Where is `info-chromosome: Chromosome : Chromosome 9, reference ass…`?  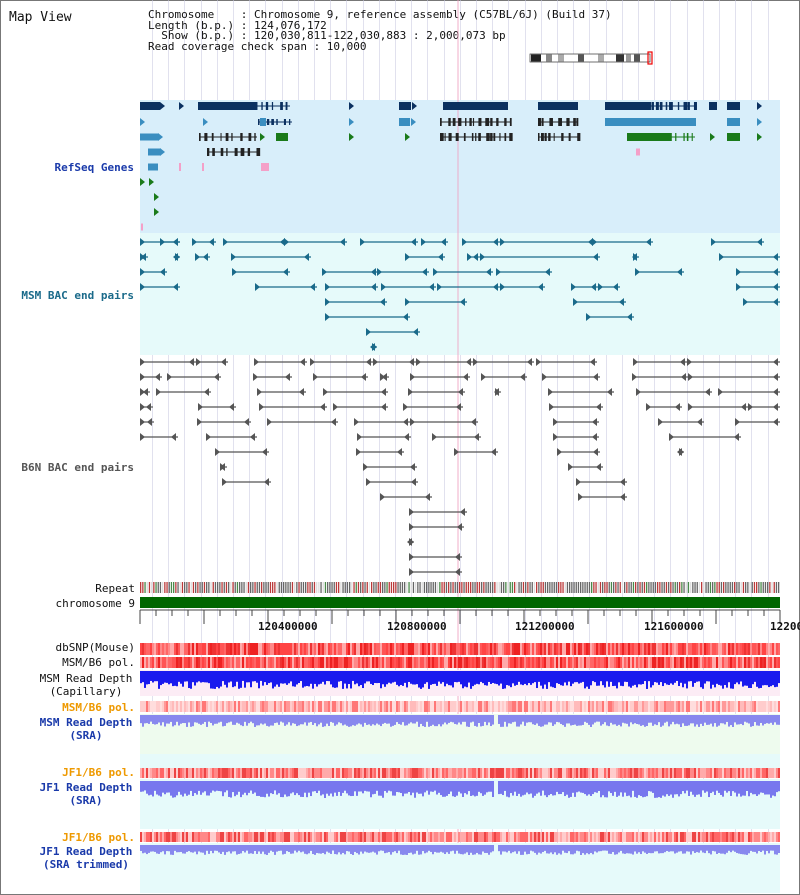
info-chromosome: Chromosome : Chromosome 9, reference ass… is located at coordinates (380, 14).